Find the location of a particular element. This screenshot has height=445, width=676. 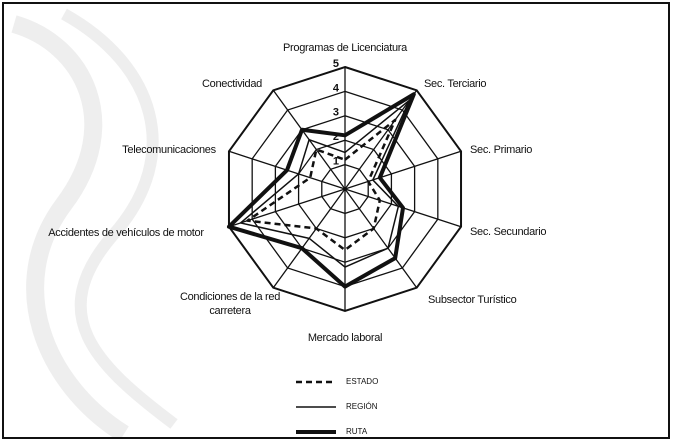

axis-label: Mercado laboral is located at coordinates (345, 338).